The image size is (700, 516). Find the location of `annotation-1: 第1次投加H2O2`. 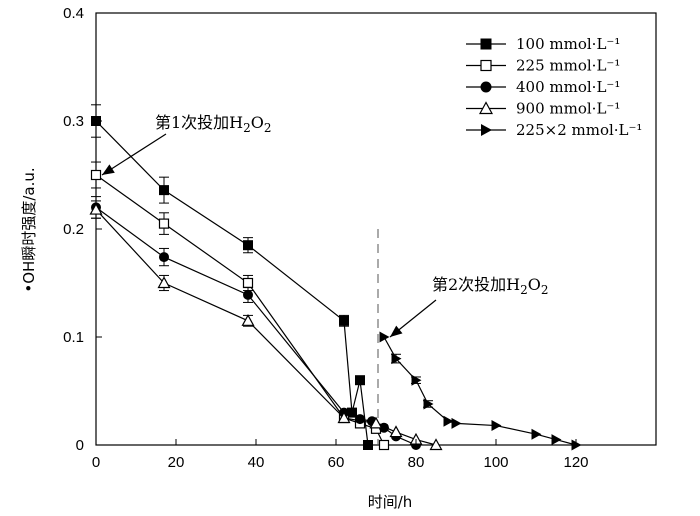

annotation-1: 第1次投加H2O2 is located at coordinates (186, 144).